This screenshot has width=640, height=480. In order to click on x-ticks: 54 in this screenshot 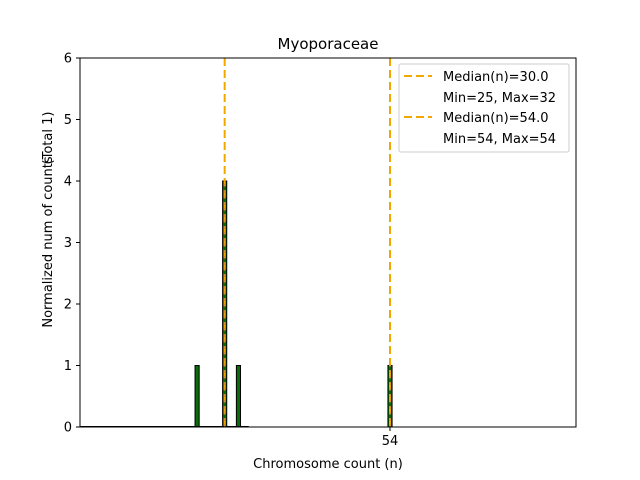, I will do `click(390, 438)`.